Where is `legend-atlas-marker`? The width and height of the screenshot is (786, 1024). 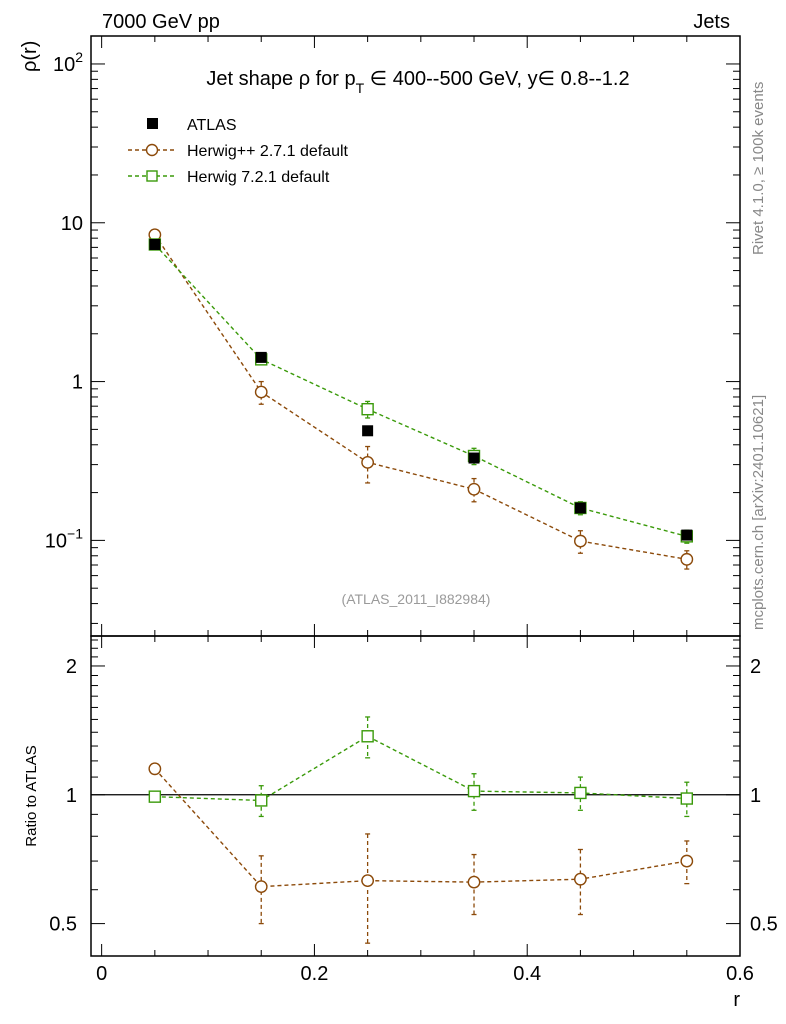 legend-atlas-marker is located at coordinates (152, 123).